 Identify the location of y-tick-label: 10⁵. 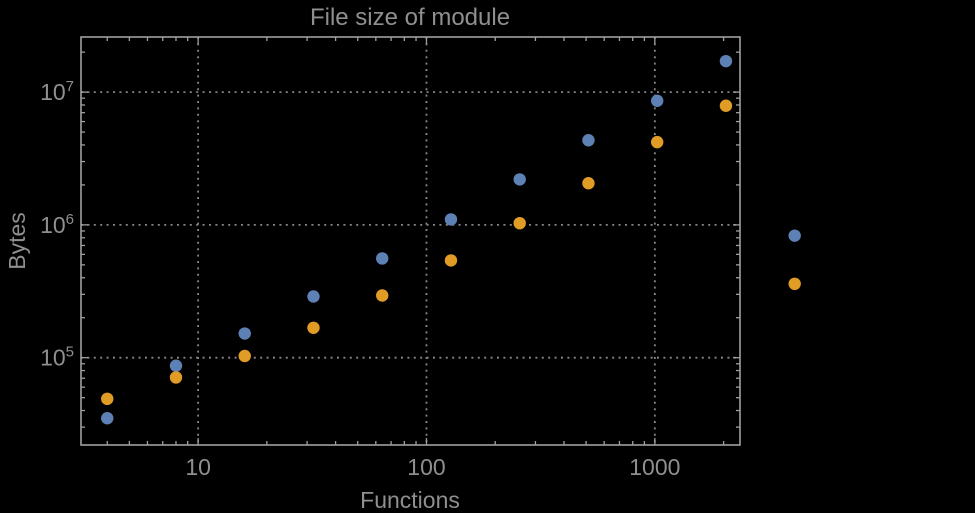
(57, 357).